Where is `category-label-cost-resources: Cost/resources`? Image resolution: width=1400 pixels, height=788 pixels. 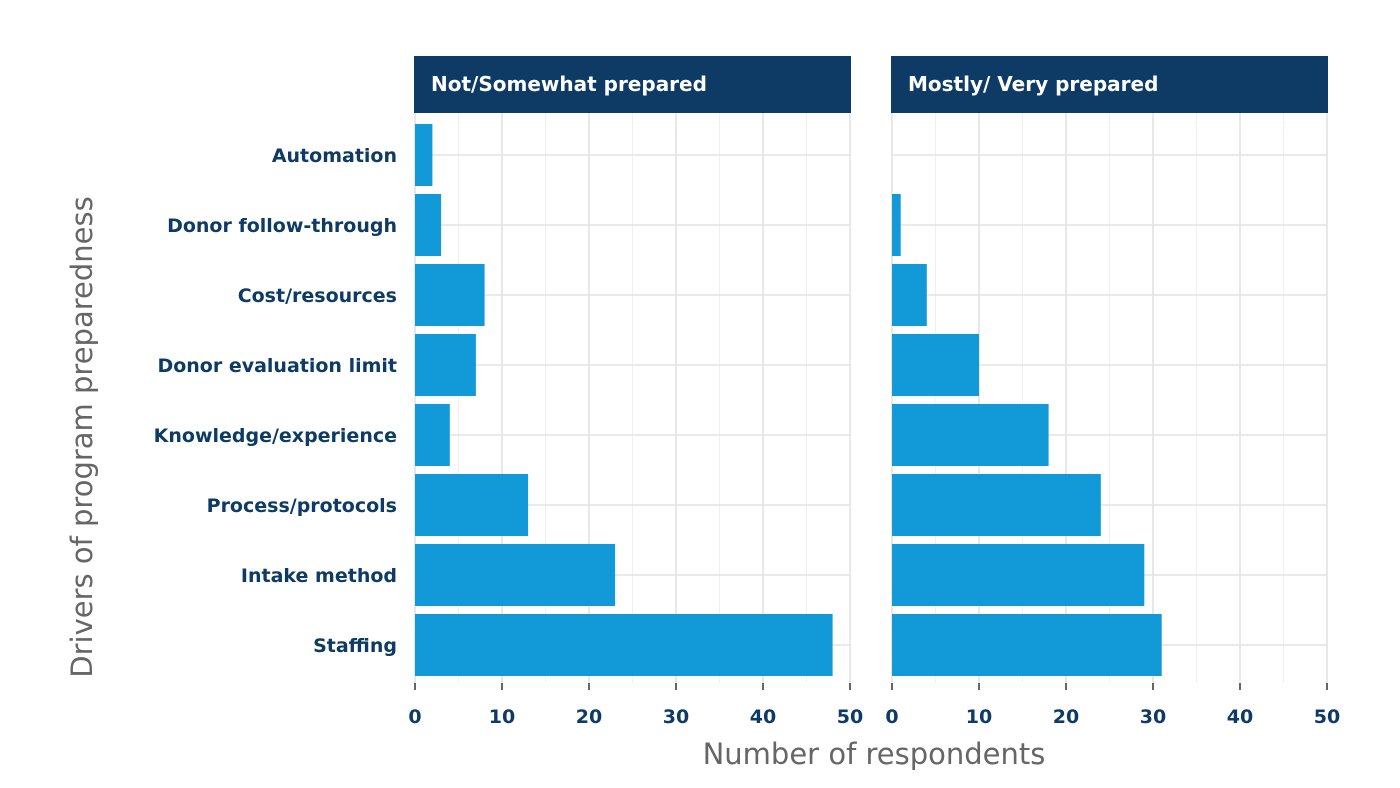 category-label-cost-resources: Cost/resources is located at coordinates (317, 296).